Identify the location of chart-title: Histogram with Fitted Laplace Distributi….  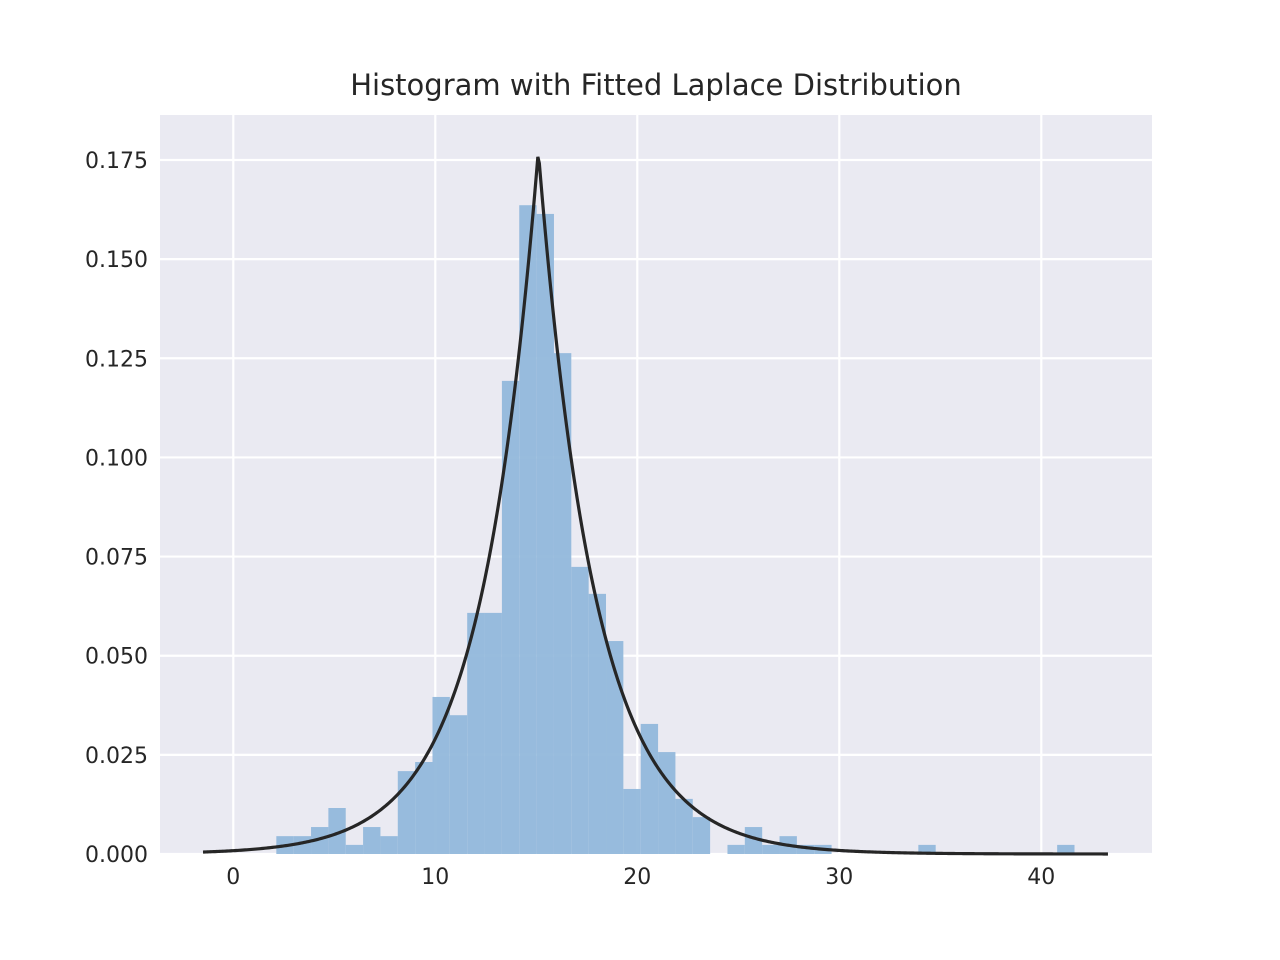
(656, 85).